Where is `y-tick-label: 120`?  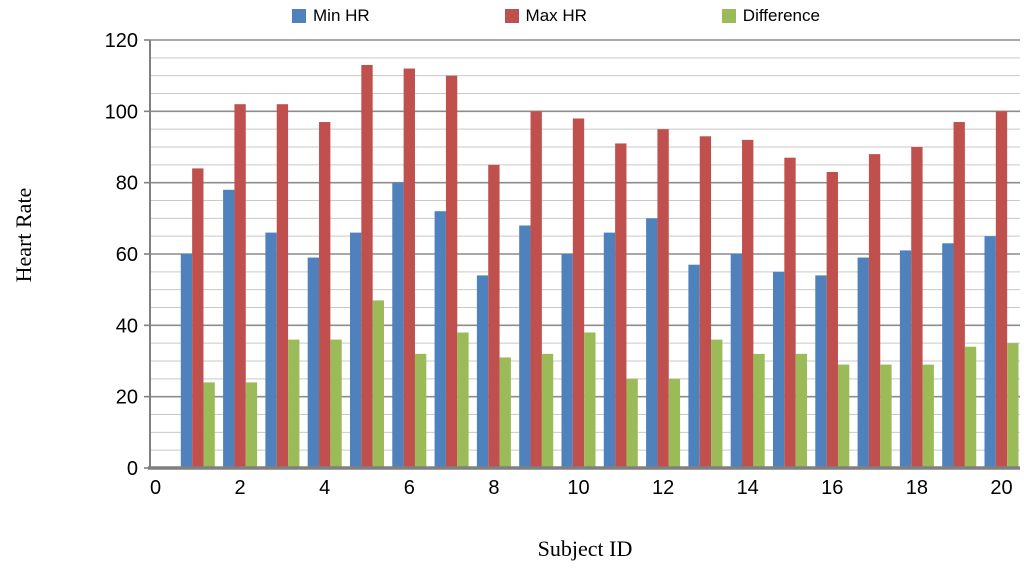 y-tick-label: 120 is located at coordinates (121, 41).